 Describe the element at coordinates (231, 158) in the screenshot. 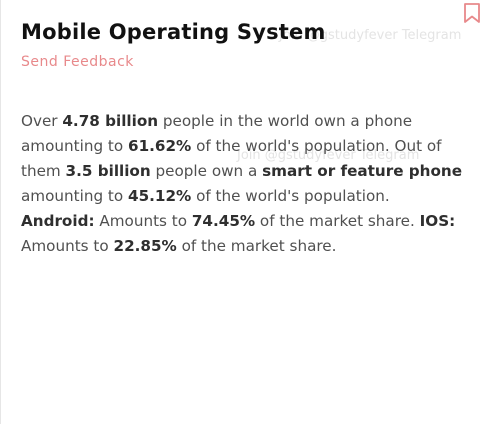

I see `text-segment: of the world's population. Out of them` at that location.